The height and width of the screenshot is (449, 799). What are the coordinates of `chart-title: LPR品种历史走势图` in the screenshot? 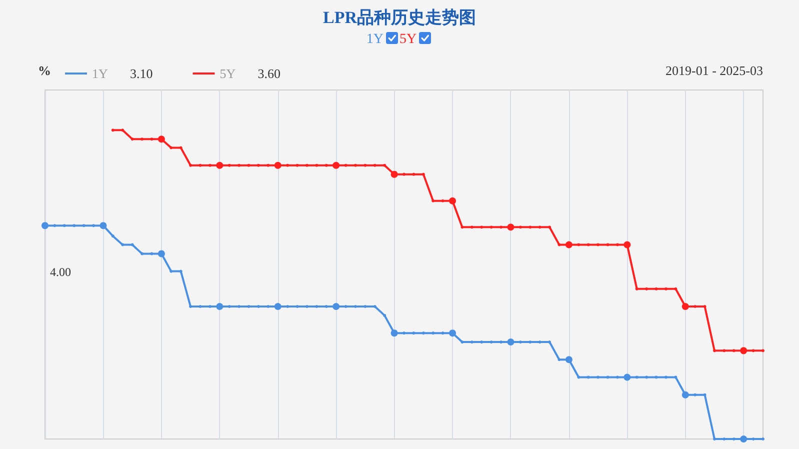 It's located at (399, 17).